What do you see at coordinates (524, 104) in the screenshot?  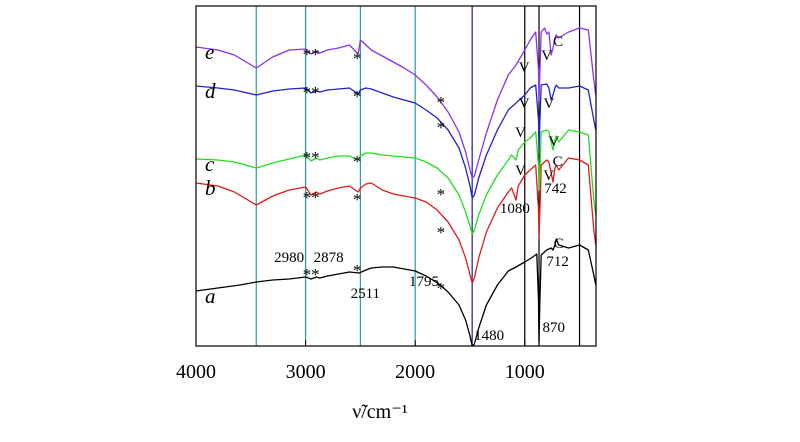 I see `annotation-26: V` at bounding box center [524, 104].